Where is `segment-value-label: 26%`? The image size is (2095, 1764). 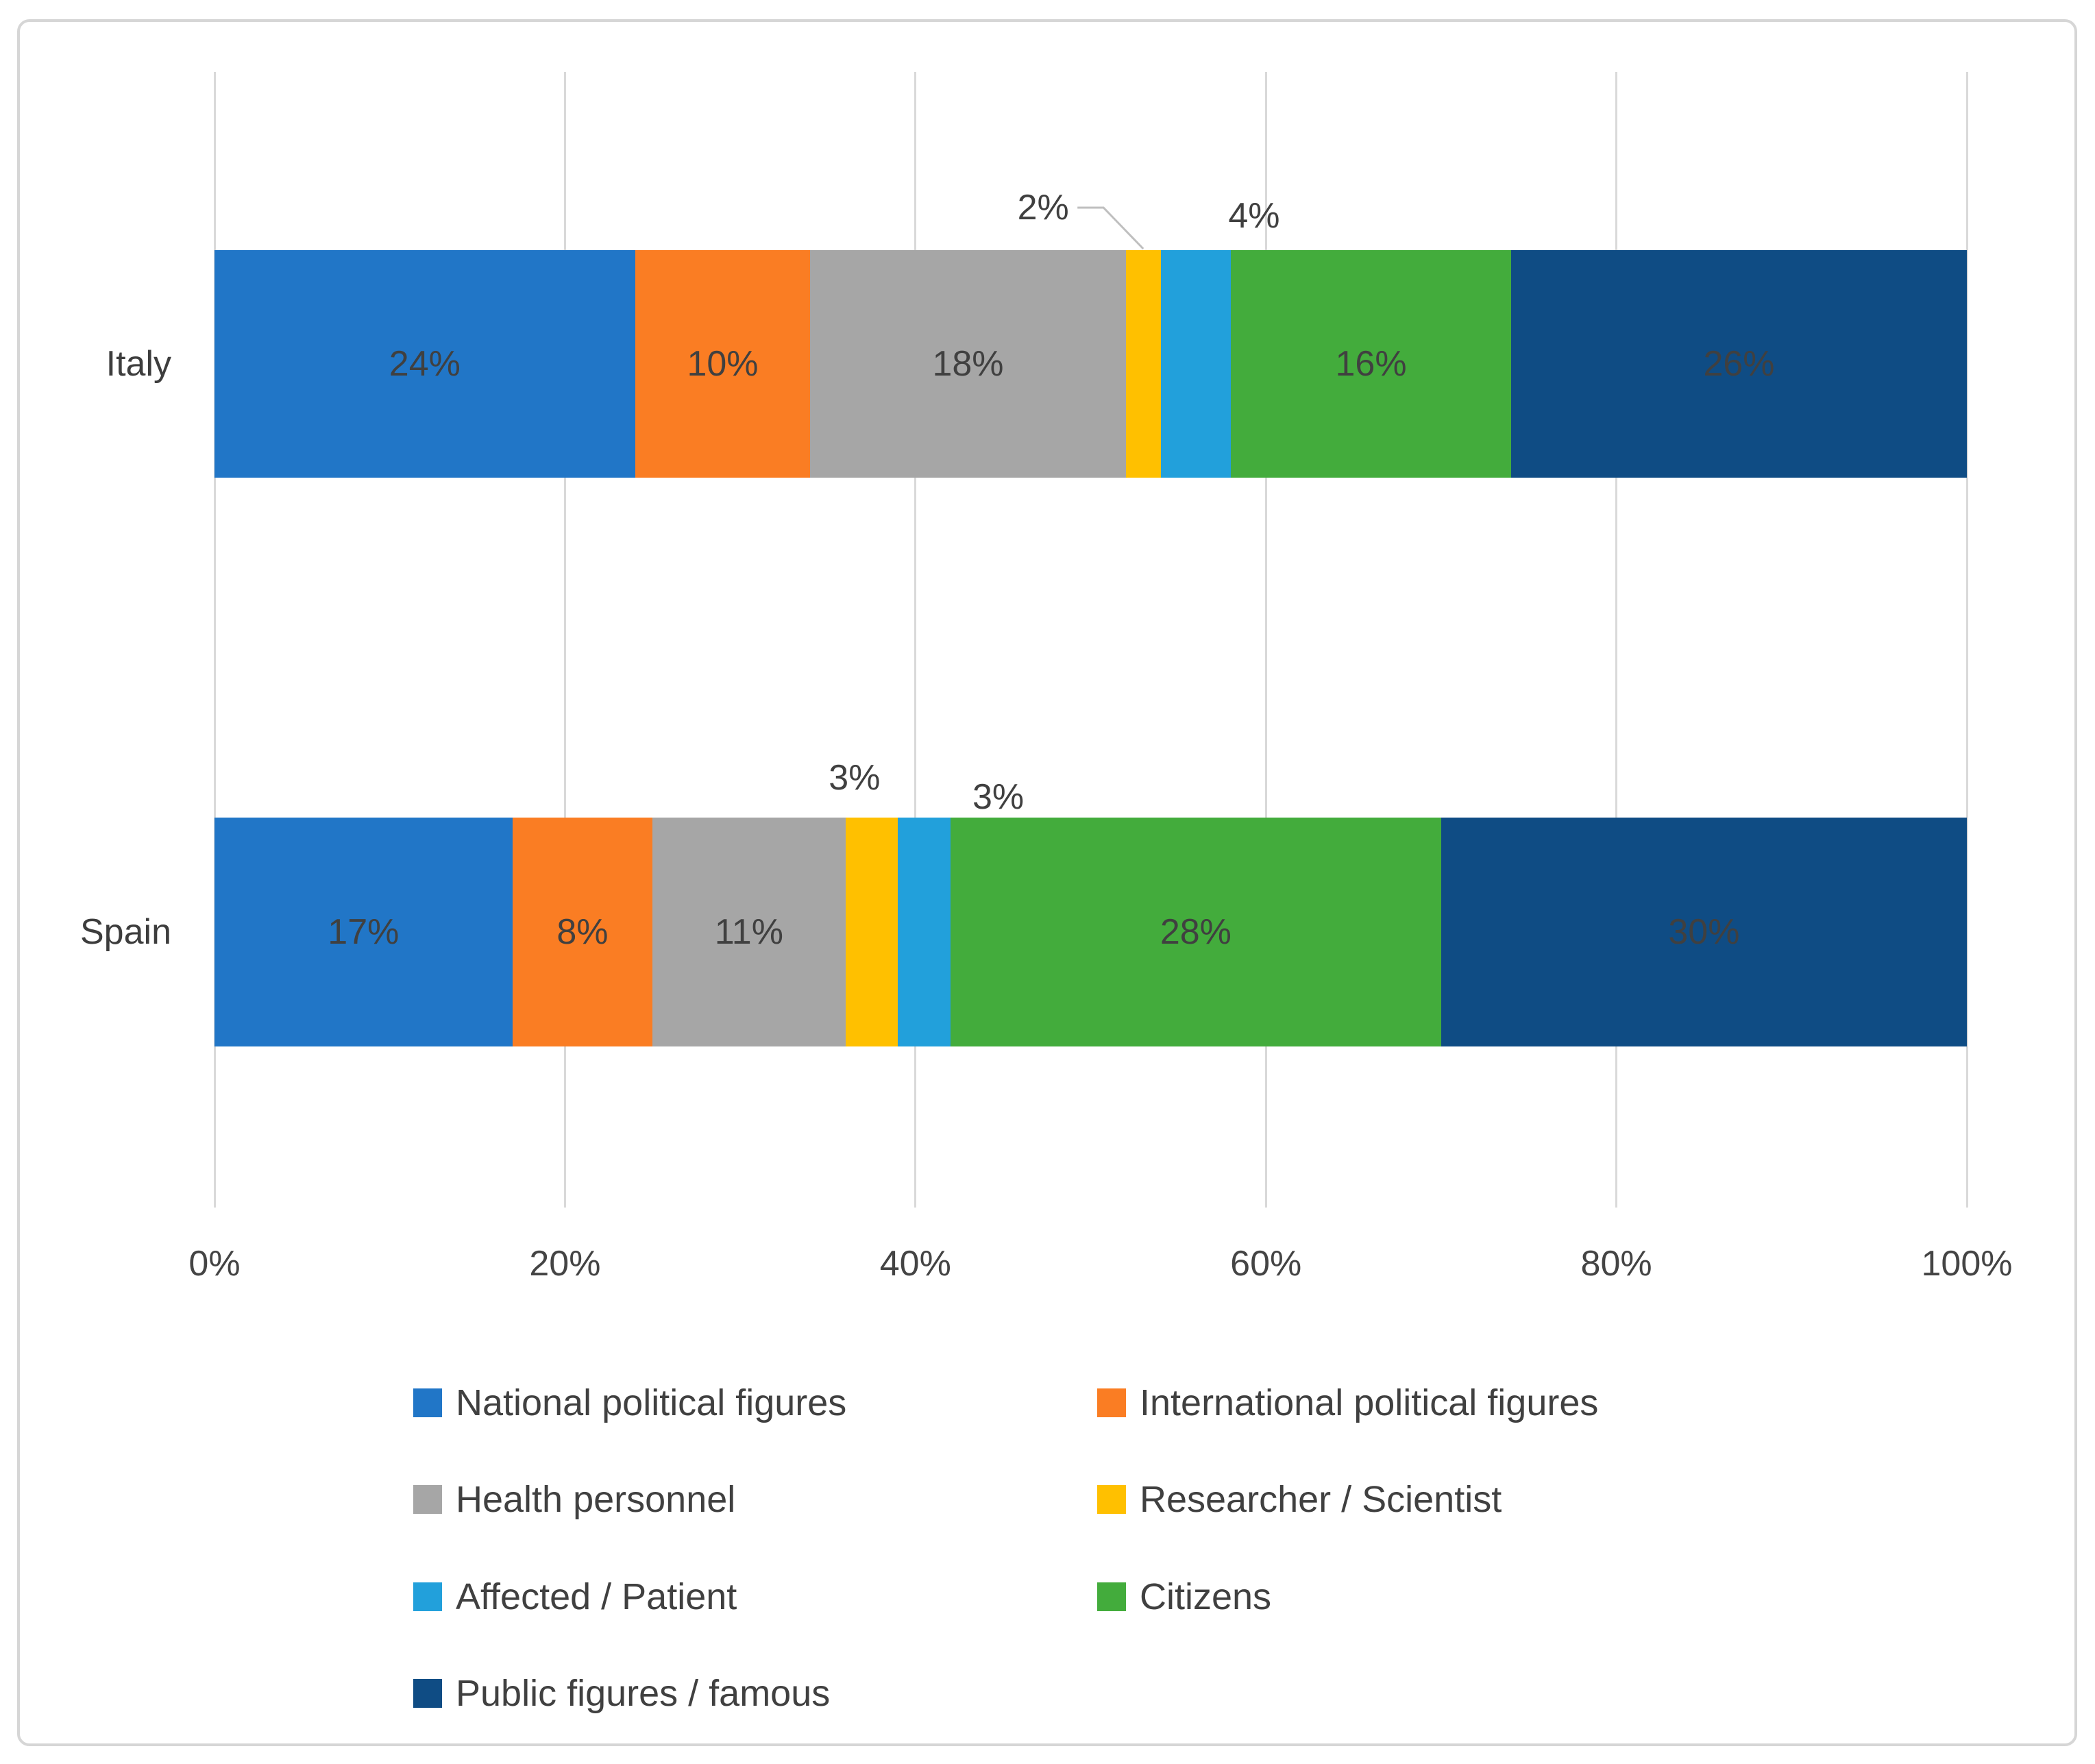
segment-value-label: 26% is located at coordinates (1739, 364).